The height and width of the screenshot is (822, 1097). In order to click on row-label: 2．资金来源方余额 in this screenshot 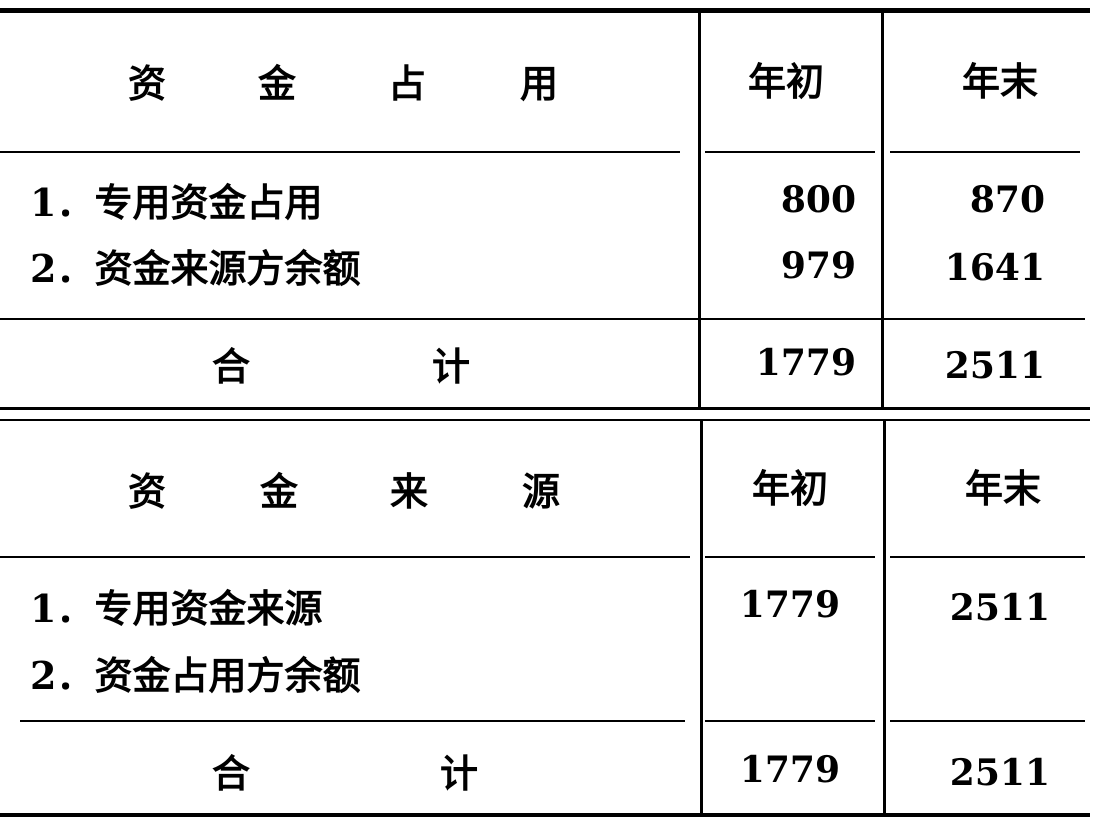, I will do `click(195, 268)`.